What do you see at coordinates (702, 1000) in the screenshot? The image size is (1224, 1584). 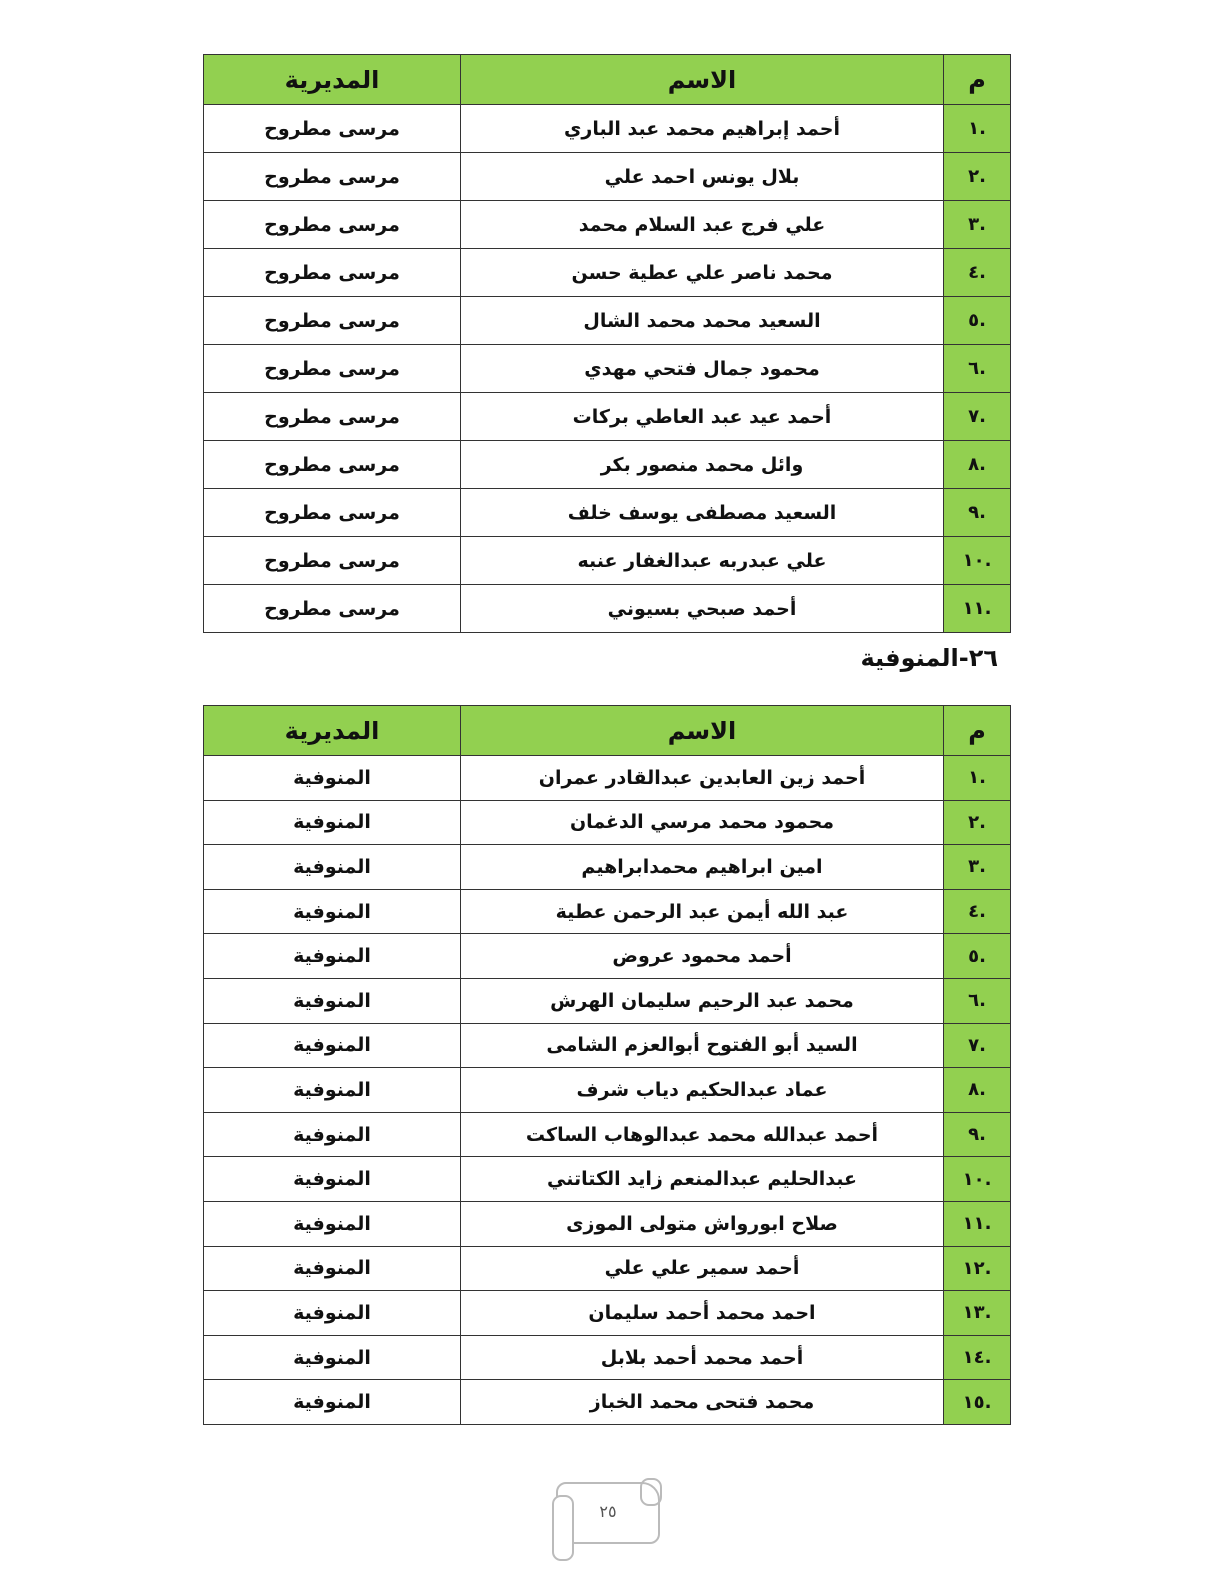 I see `person-name: محمد عبد الرحيم سليمان الهرش` at bounding box center [702, 1000].